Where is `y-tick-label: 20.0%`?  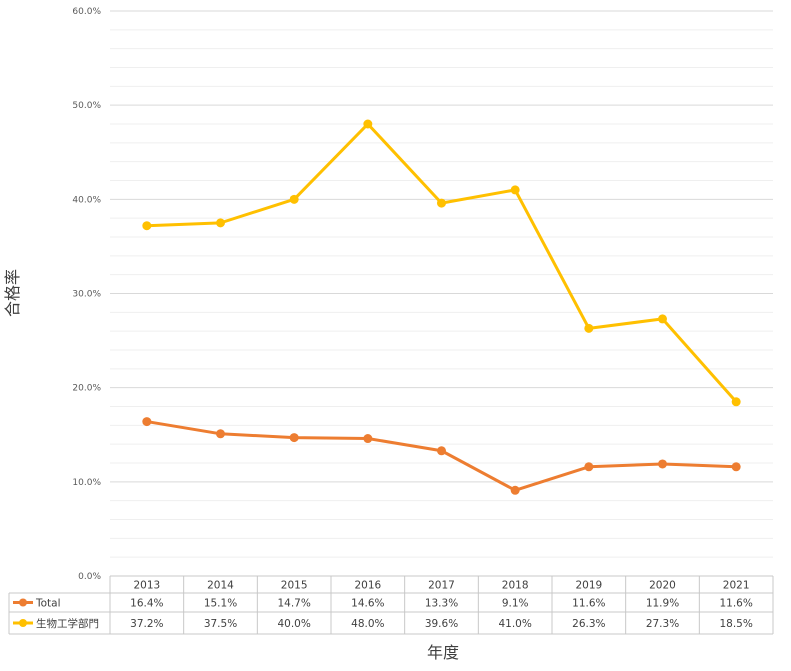 y-tick-label: 20.0% is located at coordinates (86, 389).